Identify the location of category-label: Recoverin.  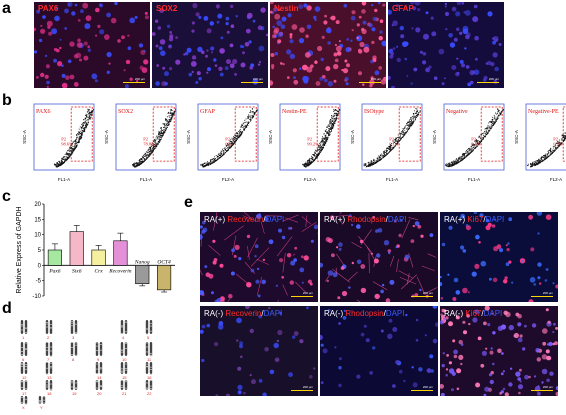
(120, 271).